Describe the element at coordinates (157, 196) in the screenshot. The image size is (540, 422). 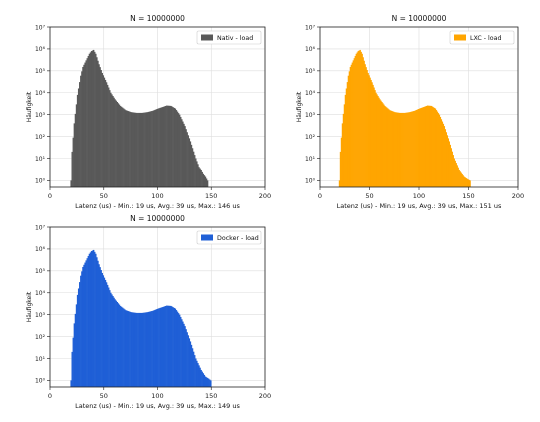
I see `x-tick-label: 100` at that location.